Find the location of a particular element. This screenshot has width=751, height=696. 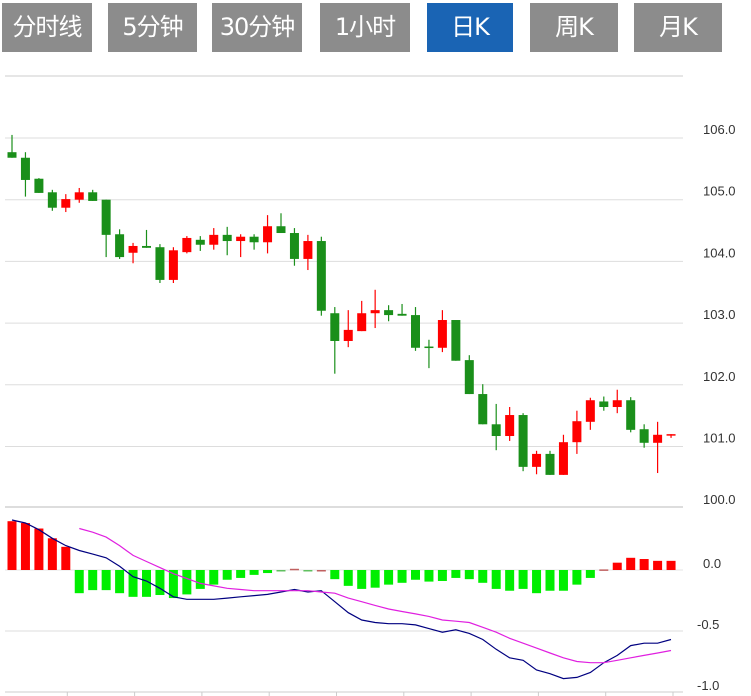

tab-5min: 5分钟 is located at coordinates (152, 27).